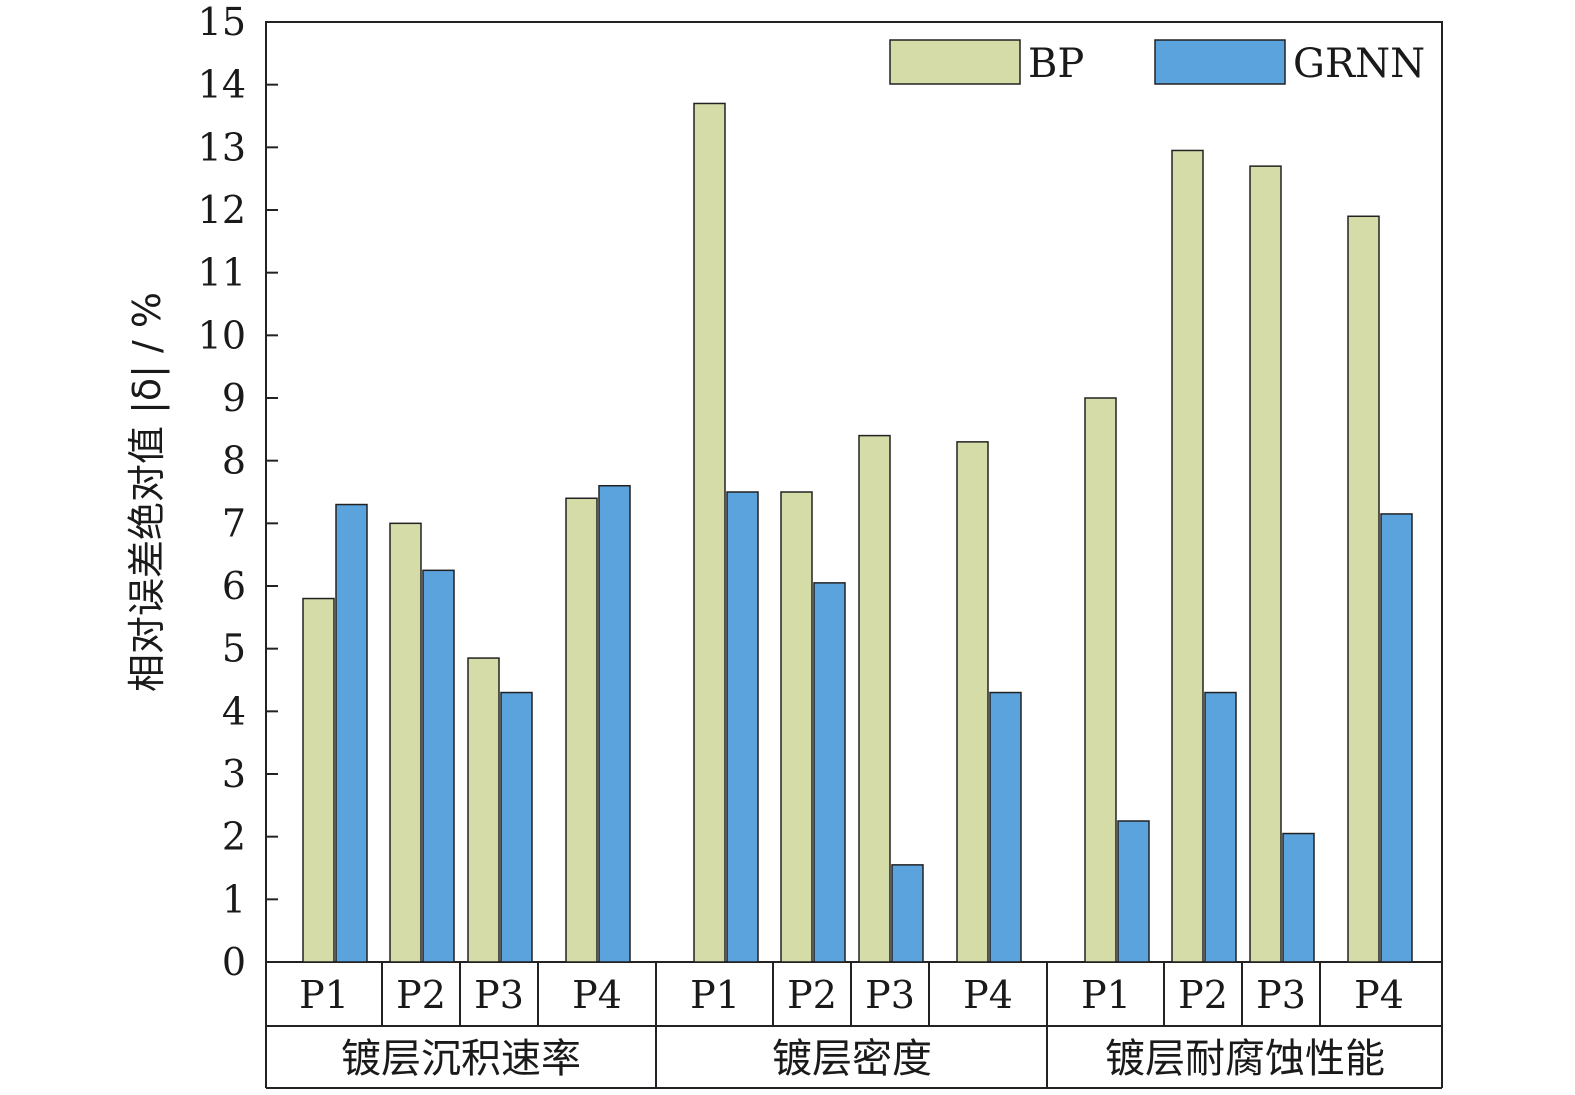 The height and width of the screenshot is (1095, 1575). I want to click on legend: BP GRNN, so click(1157, 63).